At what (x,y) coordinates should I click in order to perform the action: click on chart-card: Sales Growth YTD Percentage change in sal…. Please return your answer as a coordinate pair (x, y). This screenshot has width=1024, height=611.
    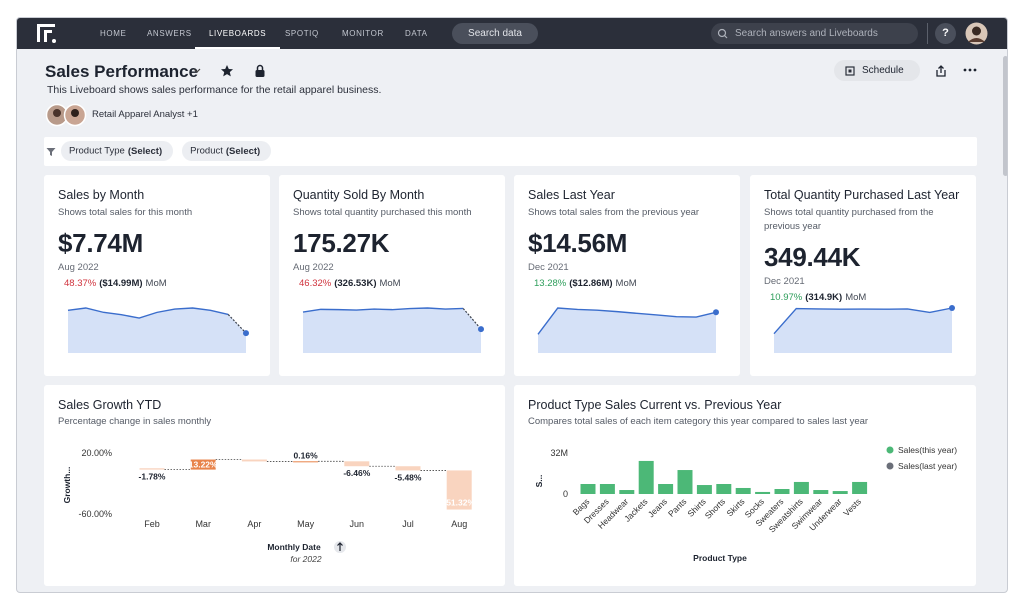
    Looking at the image, I should click on (274, 485).